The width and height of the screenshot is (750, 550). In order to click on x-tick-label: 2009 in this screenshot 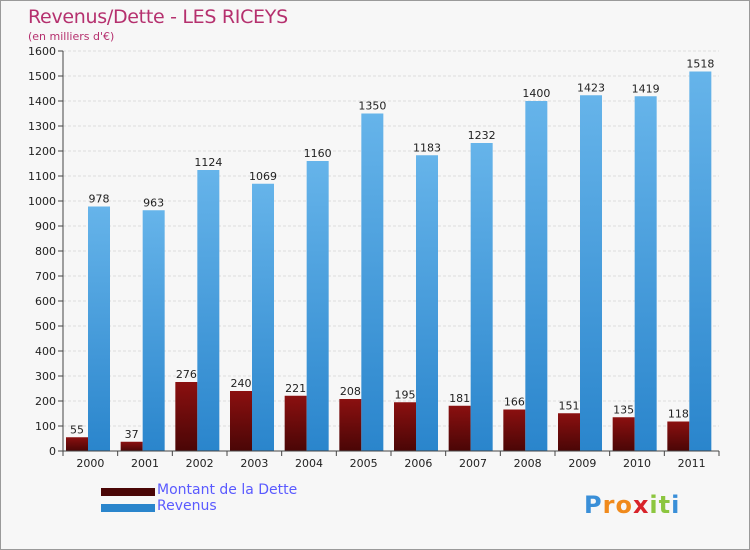, I will do `click(582, 463)`.